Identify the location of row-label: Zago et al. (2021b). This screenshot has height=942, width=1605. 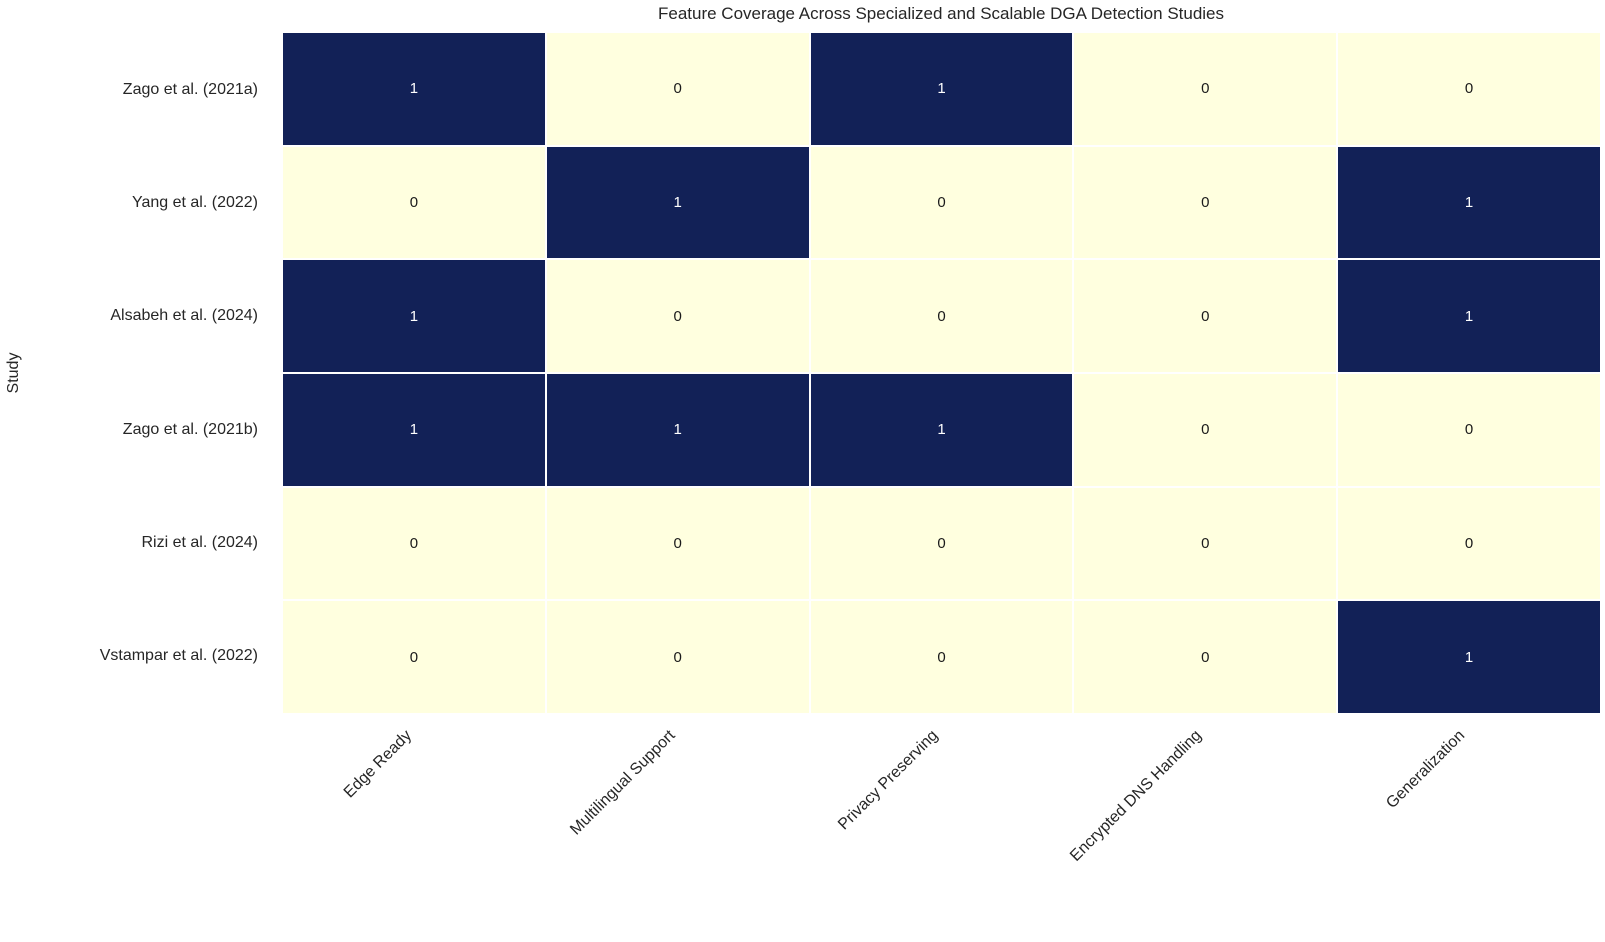
(190, 429).